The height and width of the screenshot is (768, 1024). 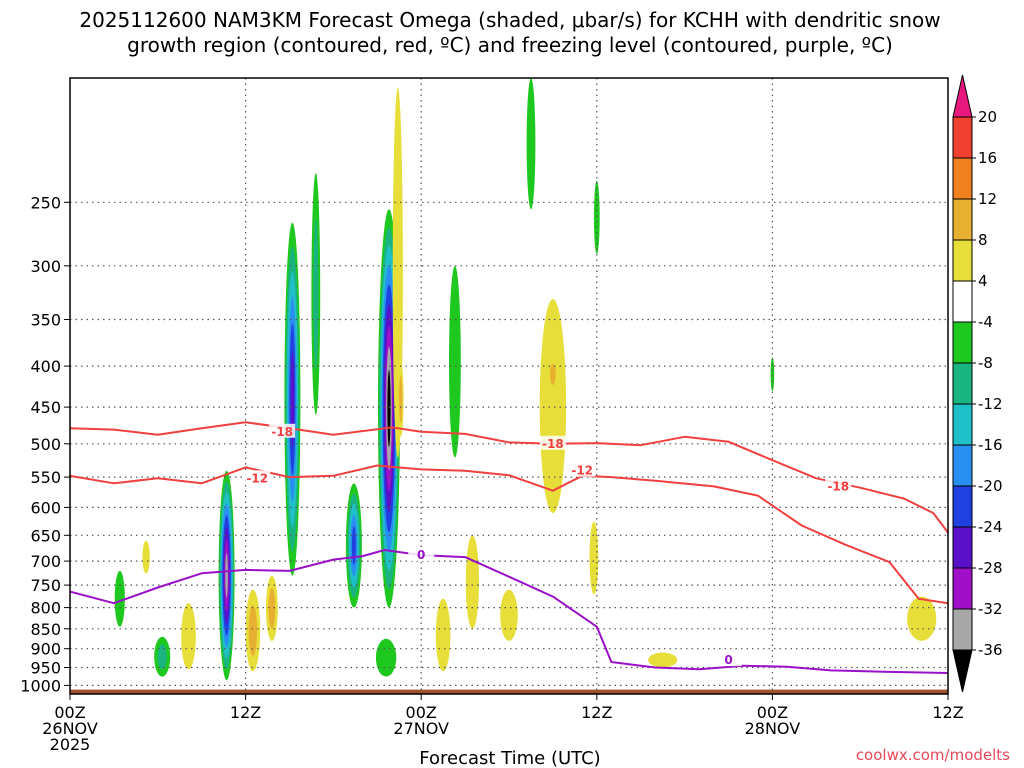 I want to click on y-tick-label: 650, so click(x=45, y=535).